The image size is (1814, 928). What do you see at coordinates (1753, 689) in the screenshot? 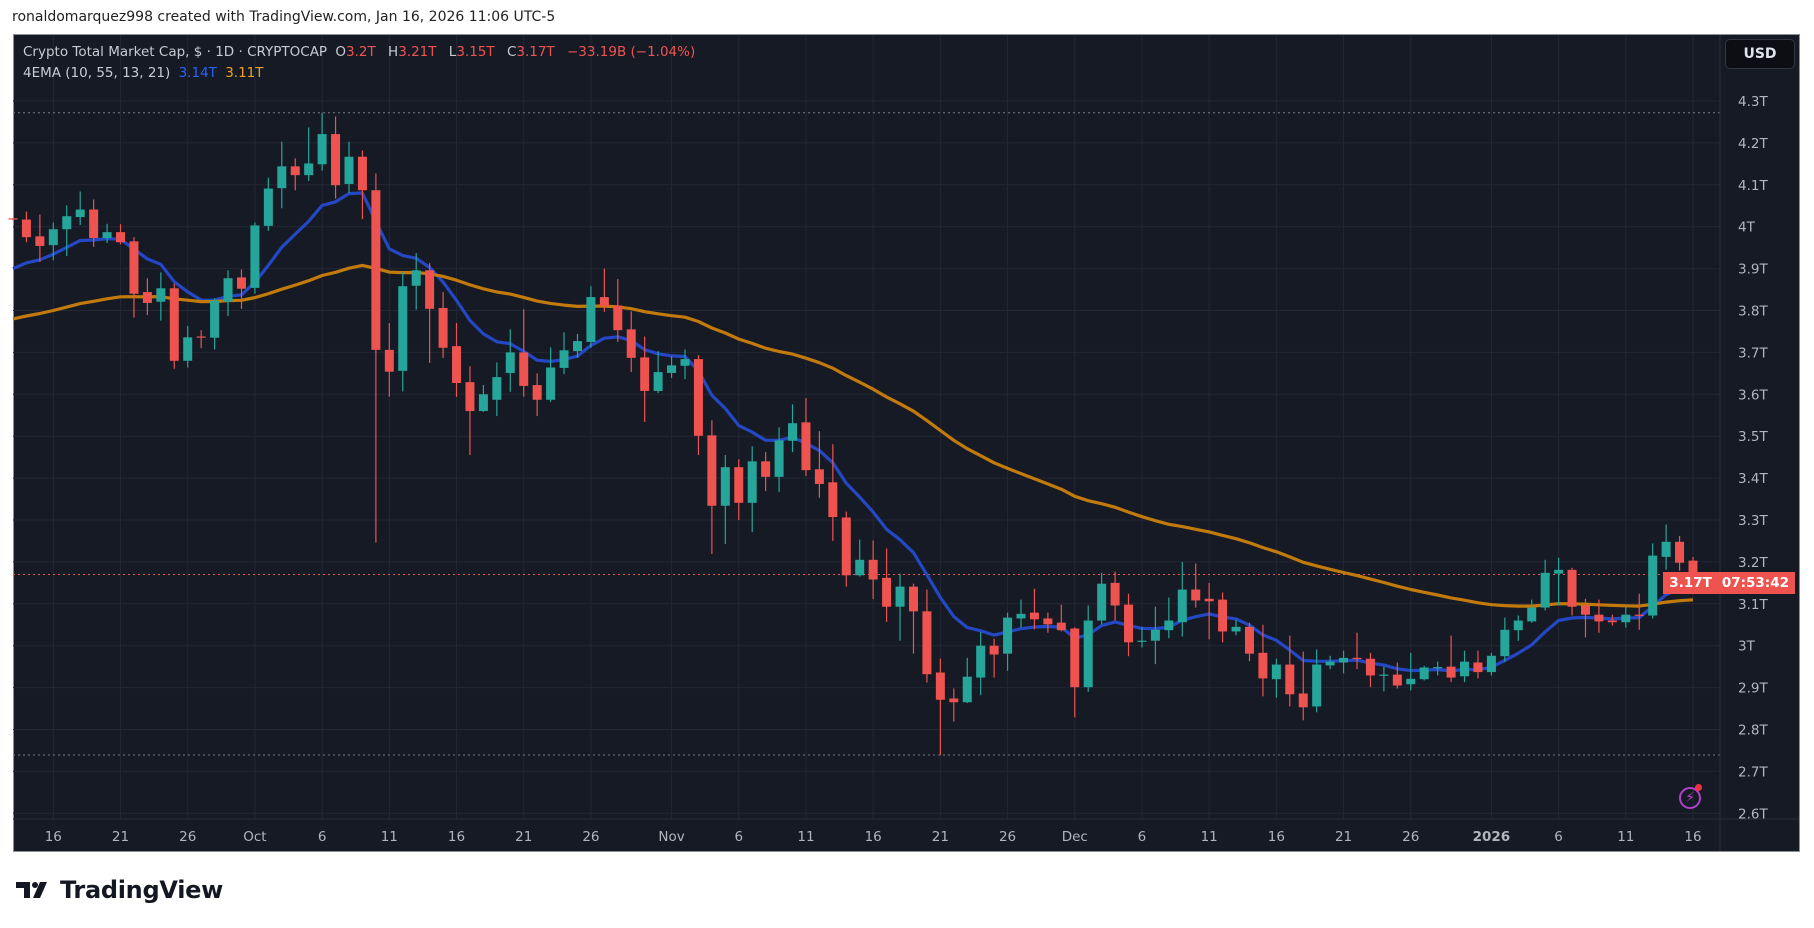
I see `y-tick-label: 2.9T` at bounding box center [1753, 689].